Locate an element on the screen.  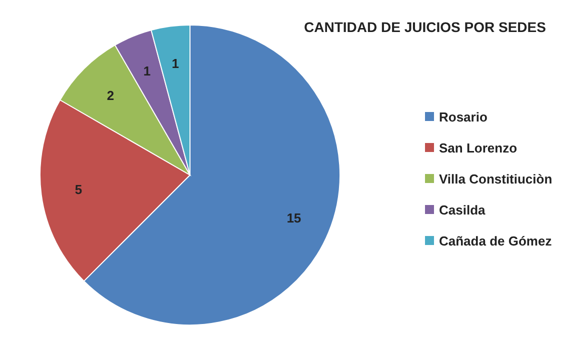
data-label: 15 is located at coordinates (294, 218).